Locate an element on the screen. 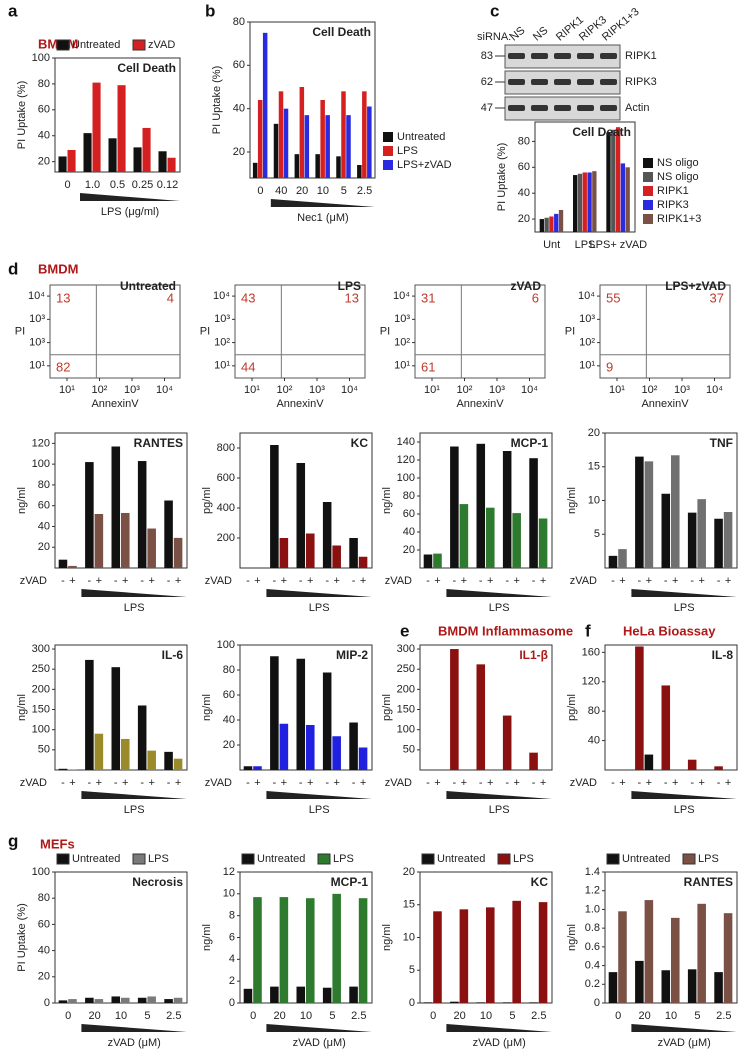 Image resolution: width=747 pixels, height=1050 pixels. legend-label: Untreated is located at coordinates (461, 859).